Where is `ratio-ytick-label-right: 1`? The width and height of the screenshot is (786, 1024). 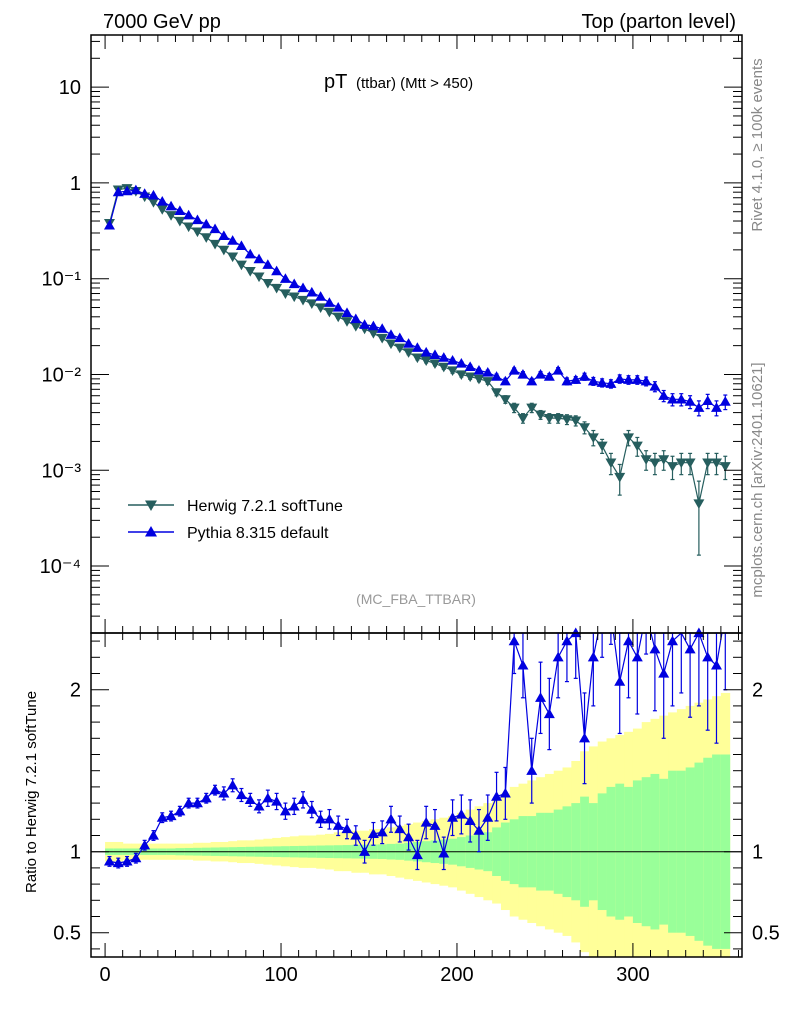
ratio-ytick-label-right: 1 is located at coordinates (757, 853).